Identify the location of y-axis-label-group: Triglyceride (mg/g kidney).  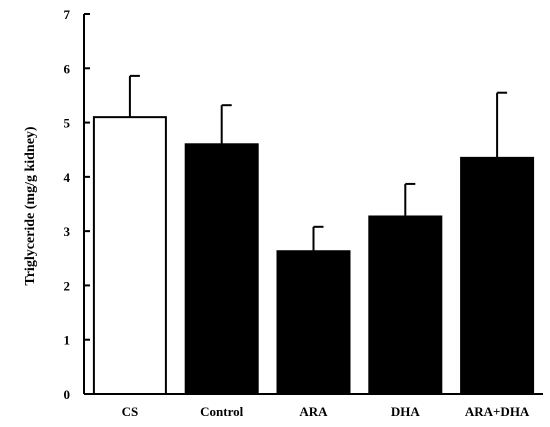
(30, 205).